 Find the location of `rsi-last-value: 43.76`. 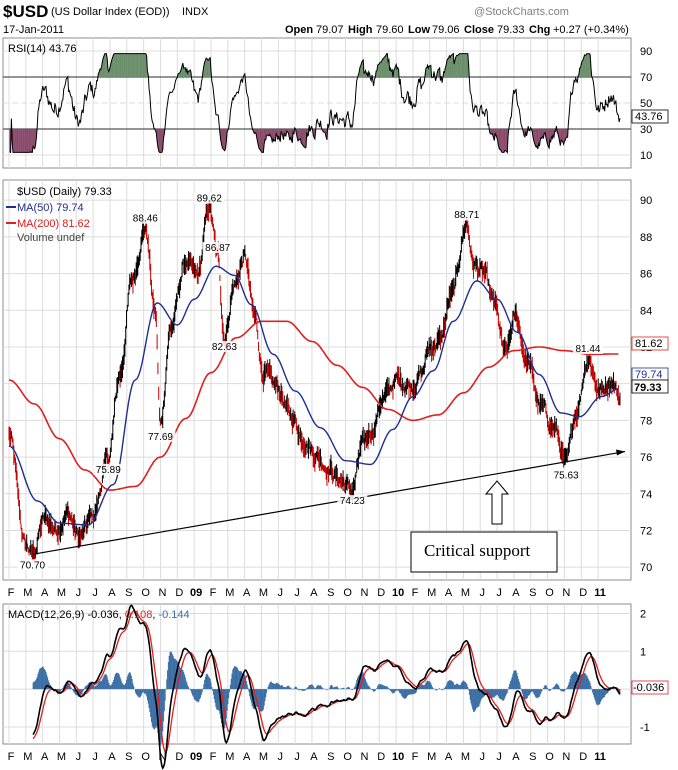

rsi-last-value: 43.76 is located at coordinates (649, 117).